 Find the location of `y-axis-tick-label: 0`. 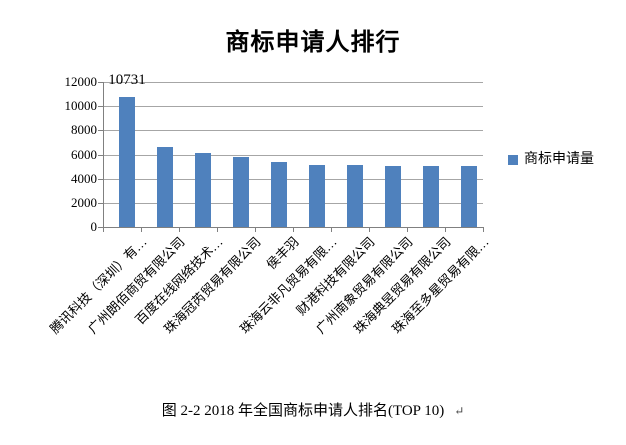

y-axis-tick-label: 0 is located at coordinates (94, 226).